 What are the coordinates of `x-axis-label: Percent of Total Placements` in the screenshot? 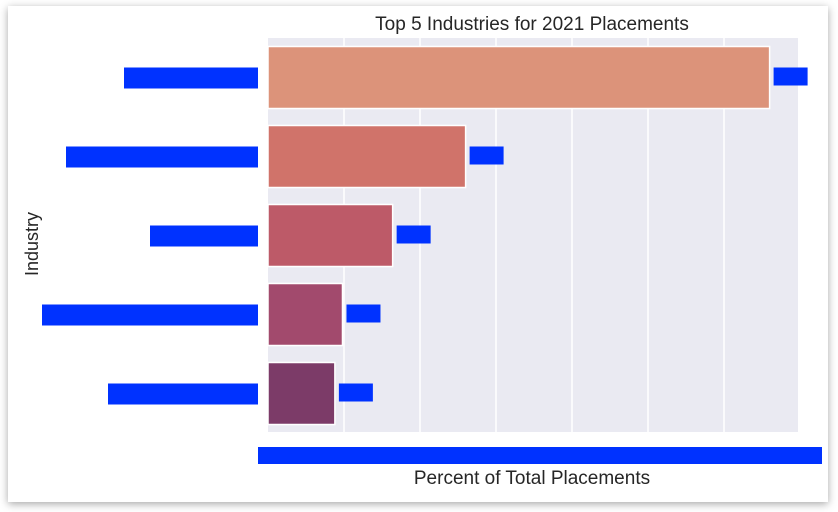 It's located at (532, 478).